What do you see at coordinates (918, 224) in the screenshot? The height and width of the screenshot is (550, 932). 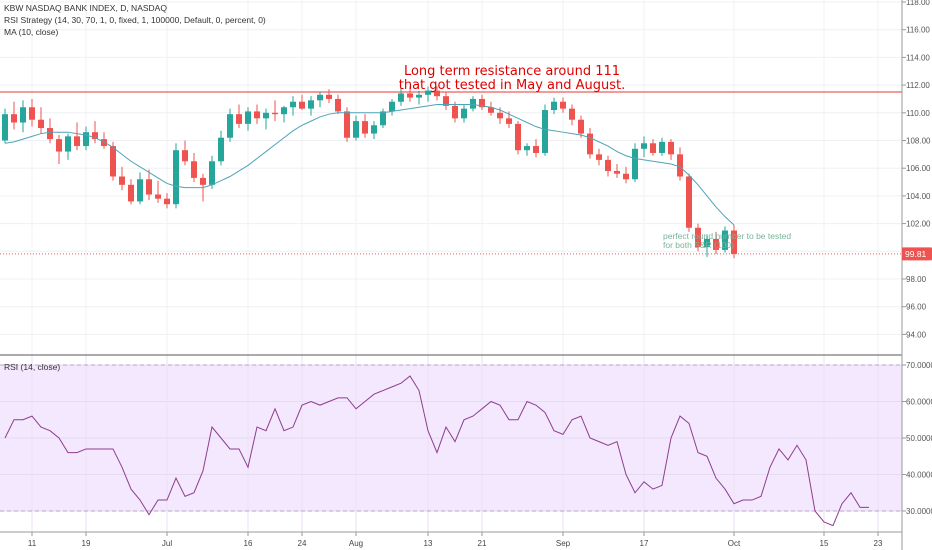 I see `price-tick-label: 102.00` at bounding box center [918, 224].